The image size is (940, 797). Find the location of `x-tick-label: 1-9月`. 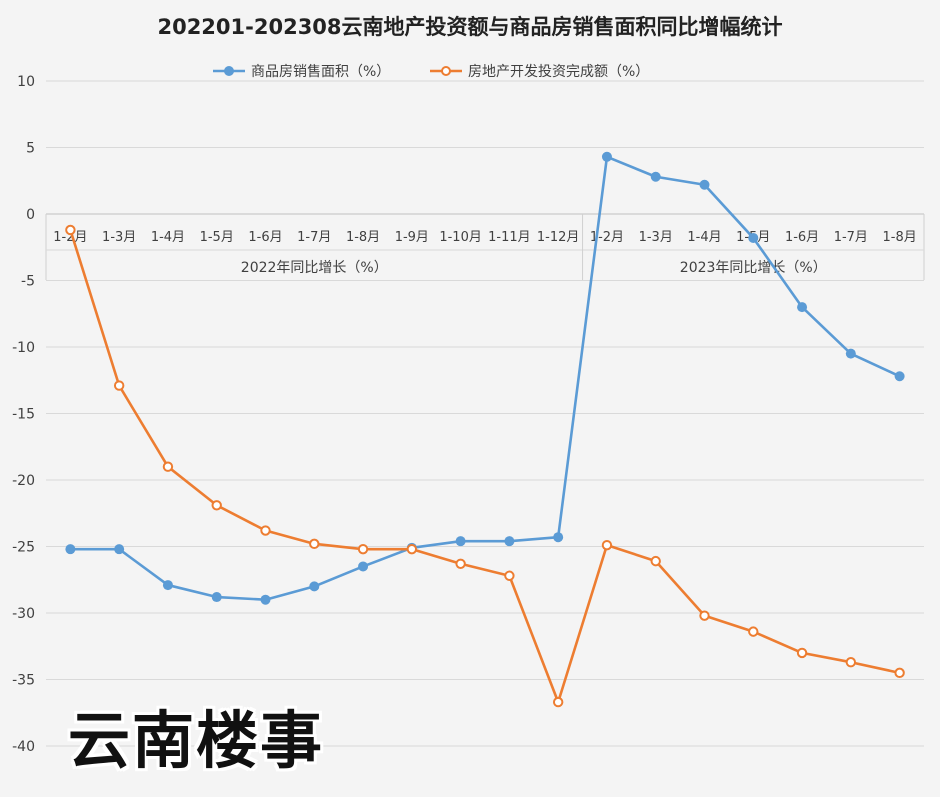

x-tick-label: 1-9月 is located at coordinates (412, 237).